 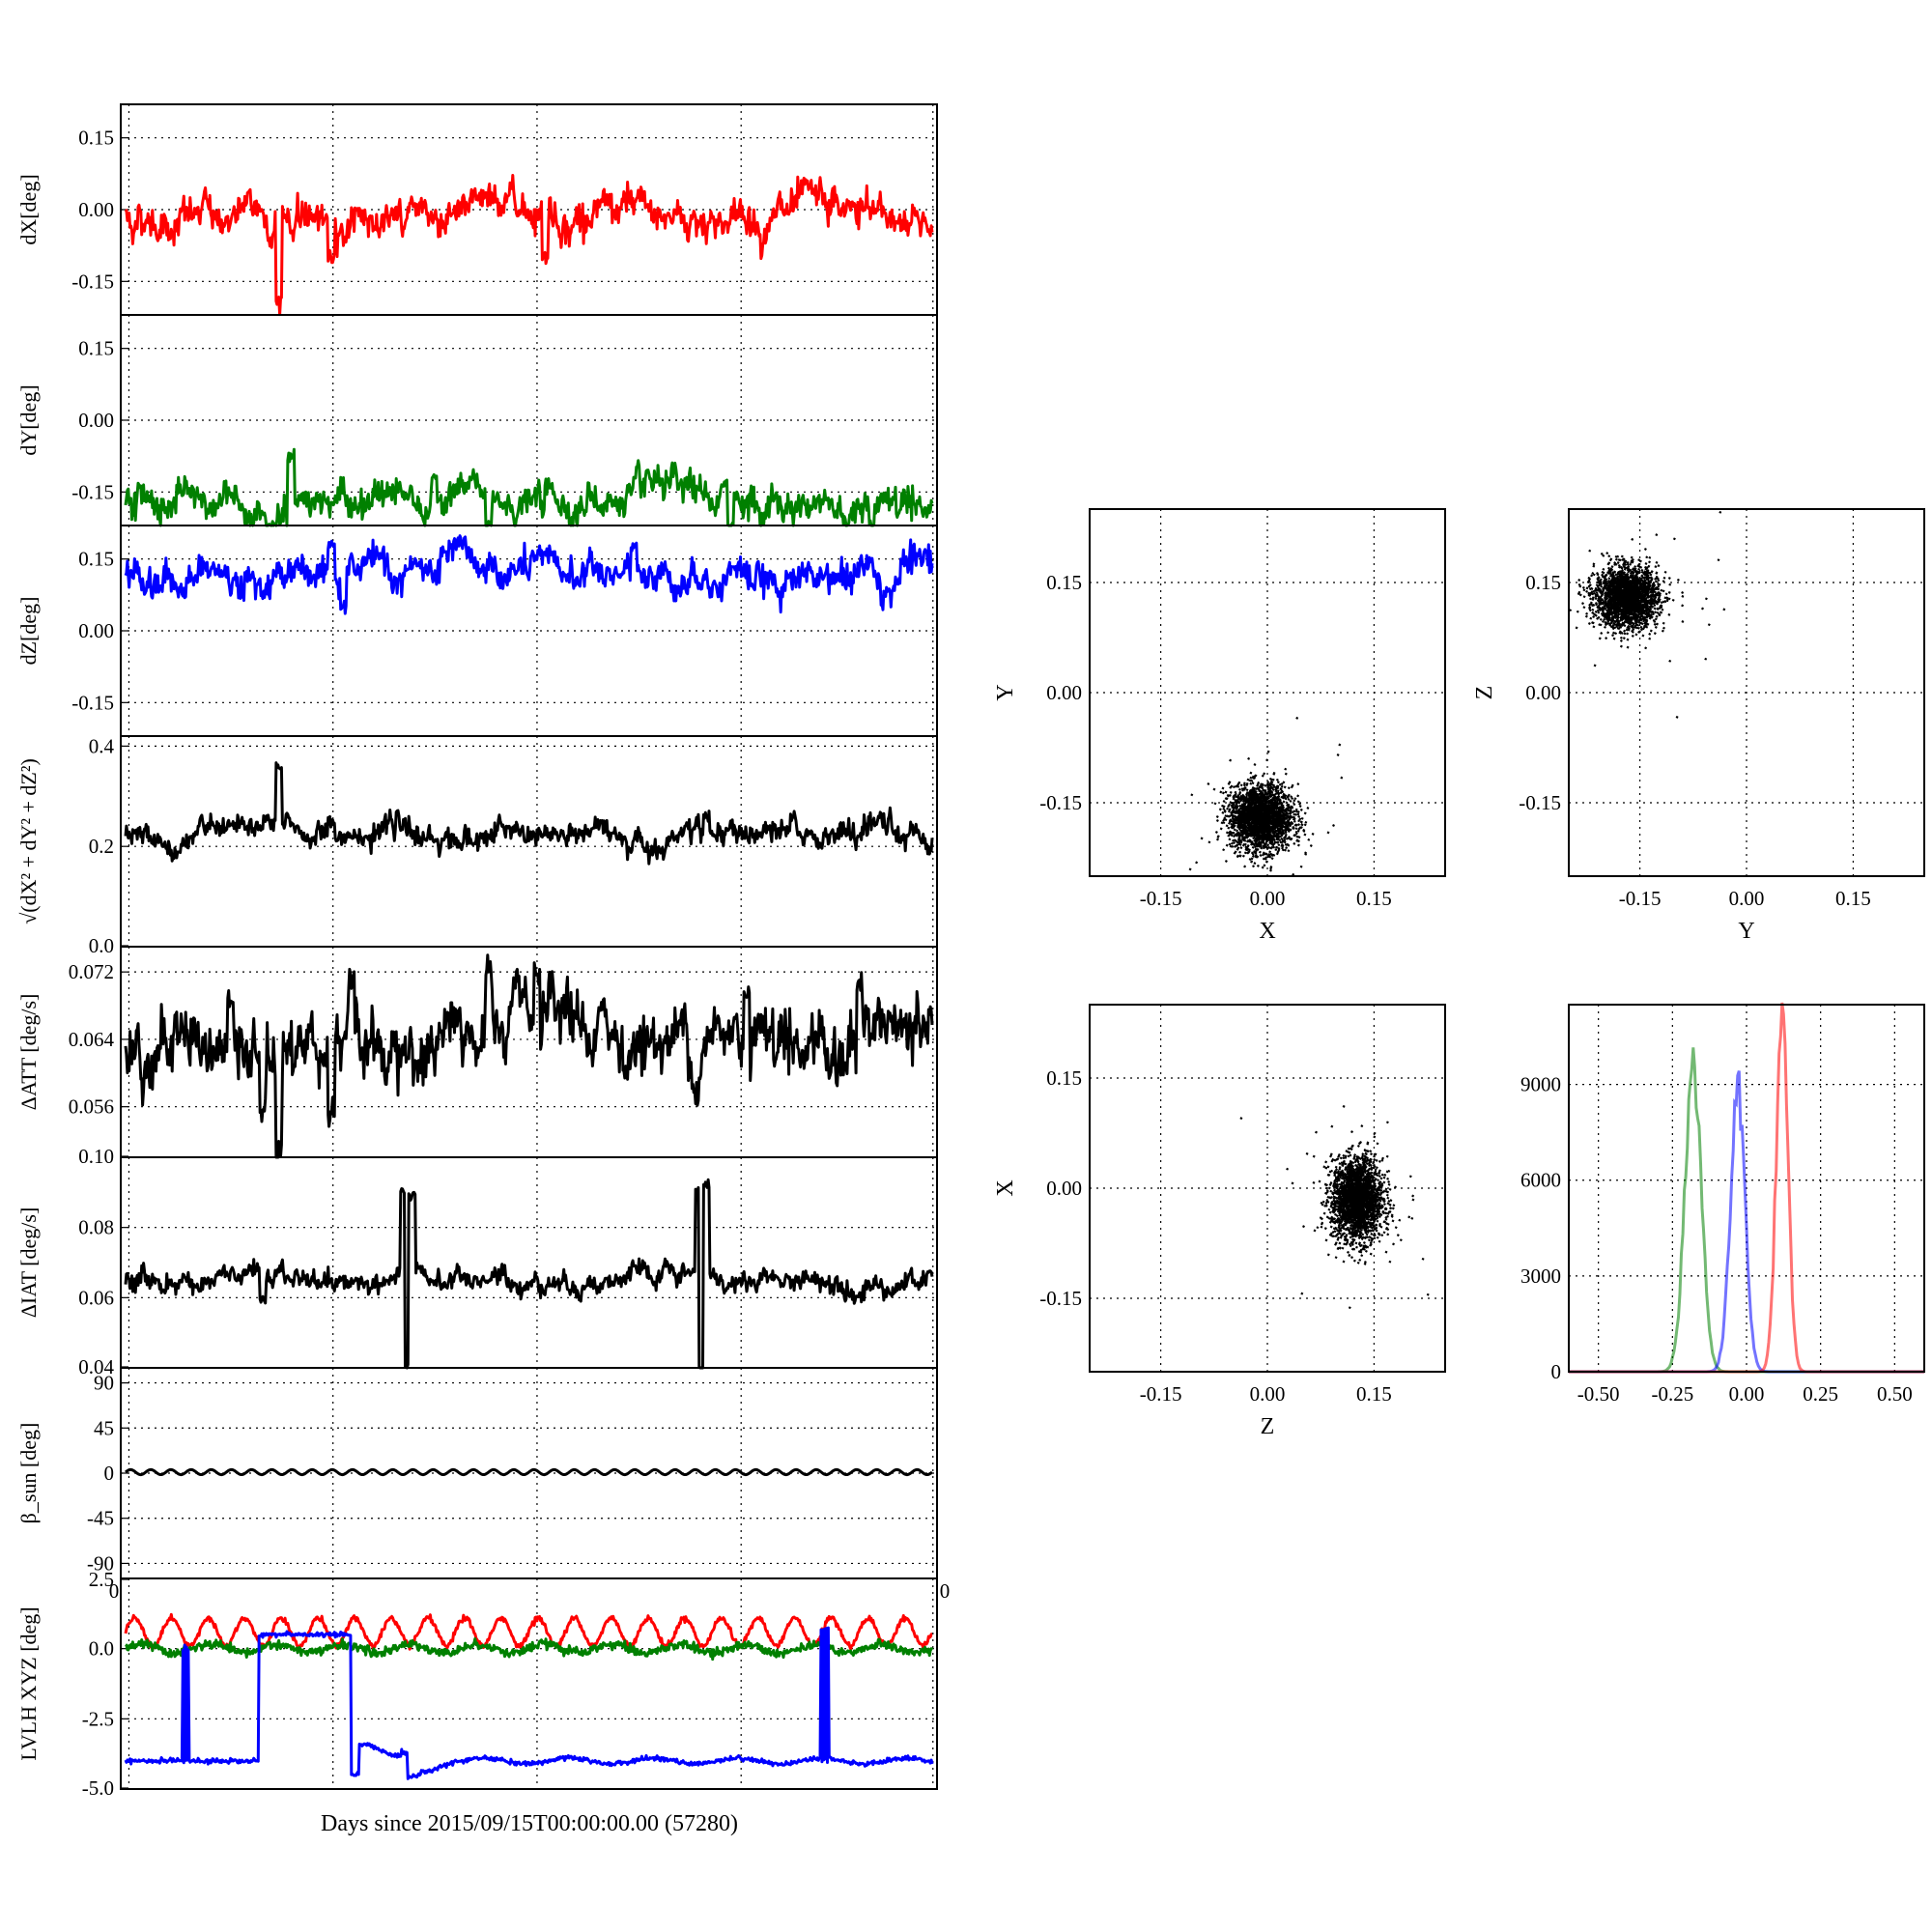 What do you see at coordinates (477, 631) in the screenshot?
I see `timeseries-panel-2: 0.15 0.00 -0.15 dZ[deg]` at bounding box center [477, 631].